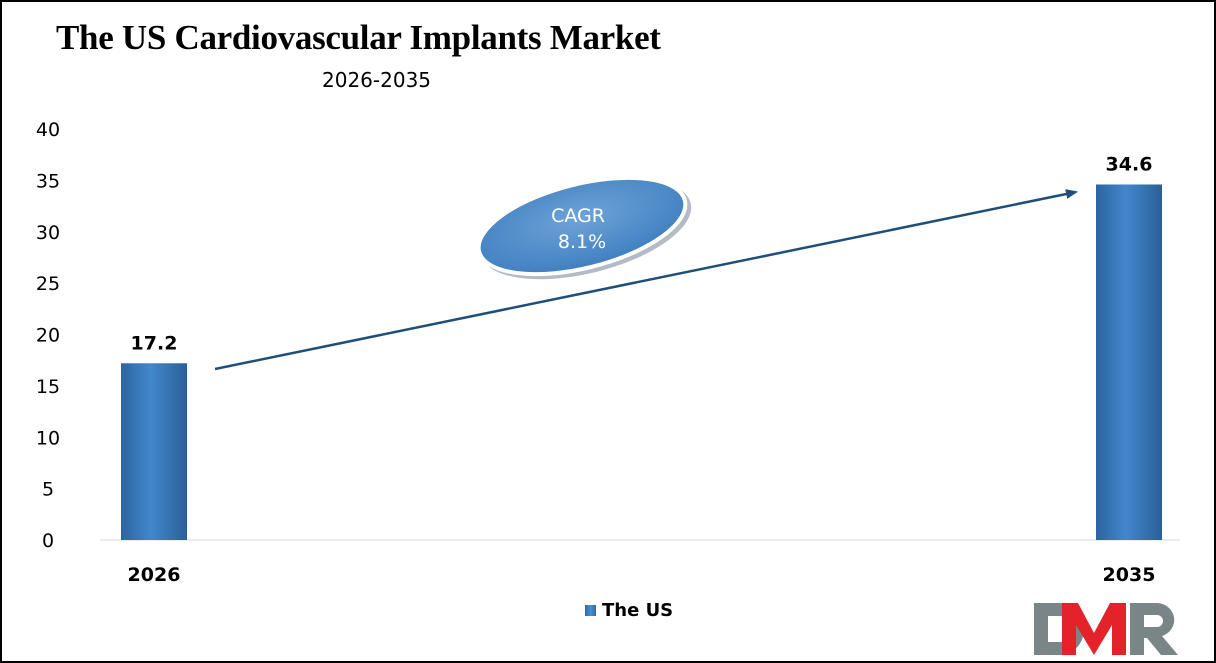 The image size is (1216, 663). What do you see at coordinates (48, 284) in the screenshot?
I see `y-tick-label: 25` at bounding box center [48, 284].